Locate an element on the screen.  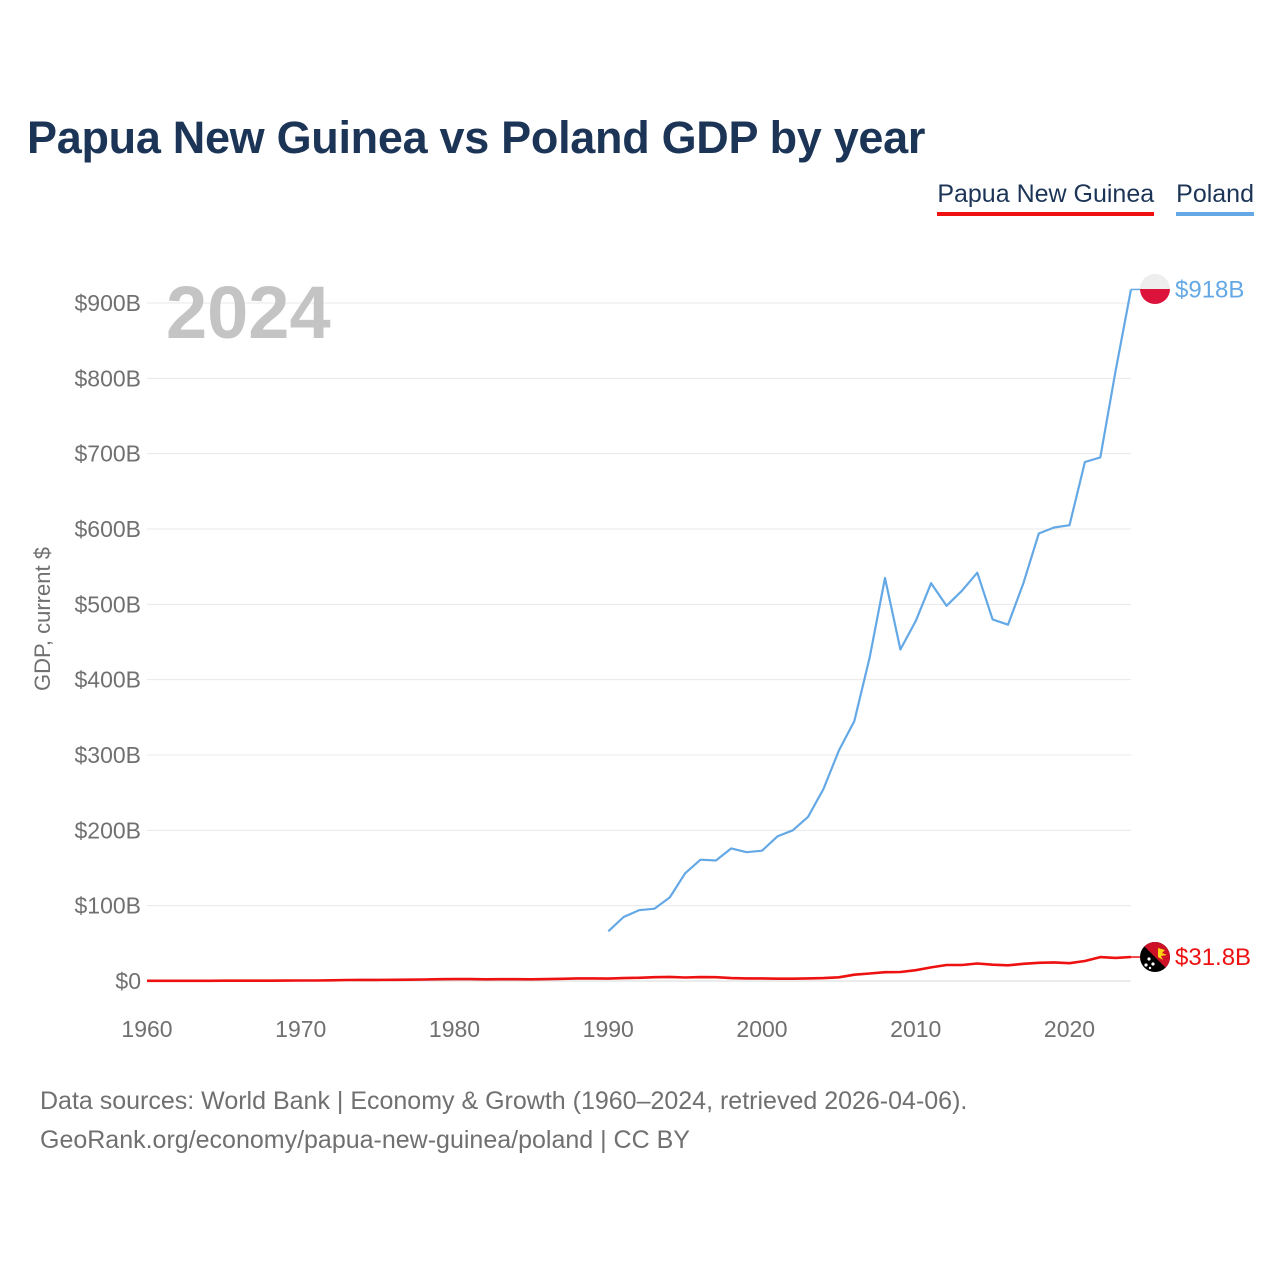
x-tick-label: 1990 is located at coordinates (608, 1029).